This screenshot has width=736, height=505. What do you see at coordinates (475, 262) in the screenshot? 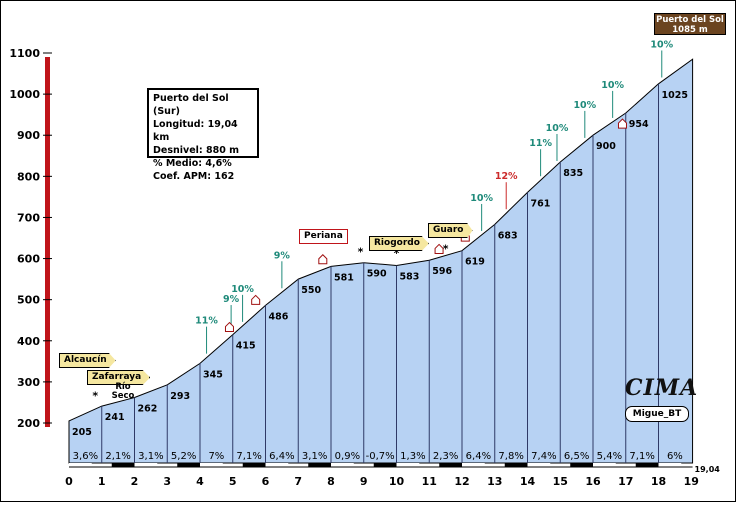
I see `elevation-label: 619` at bounding box center [475, 262].